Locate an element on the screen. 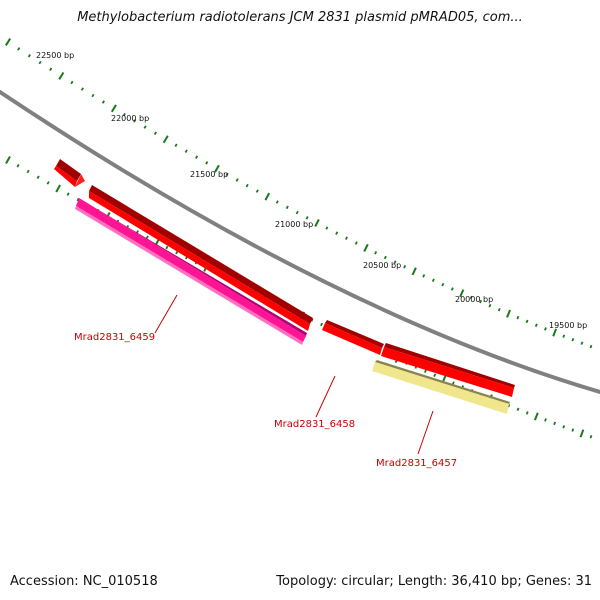 The image size is (600, 600). accession-text: Accession: NC_010518 is located at coordinates (84, 581).